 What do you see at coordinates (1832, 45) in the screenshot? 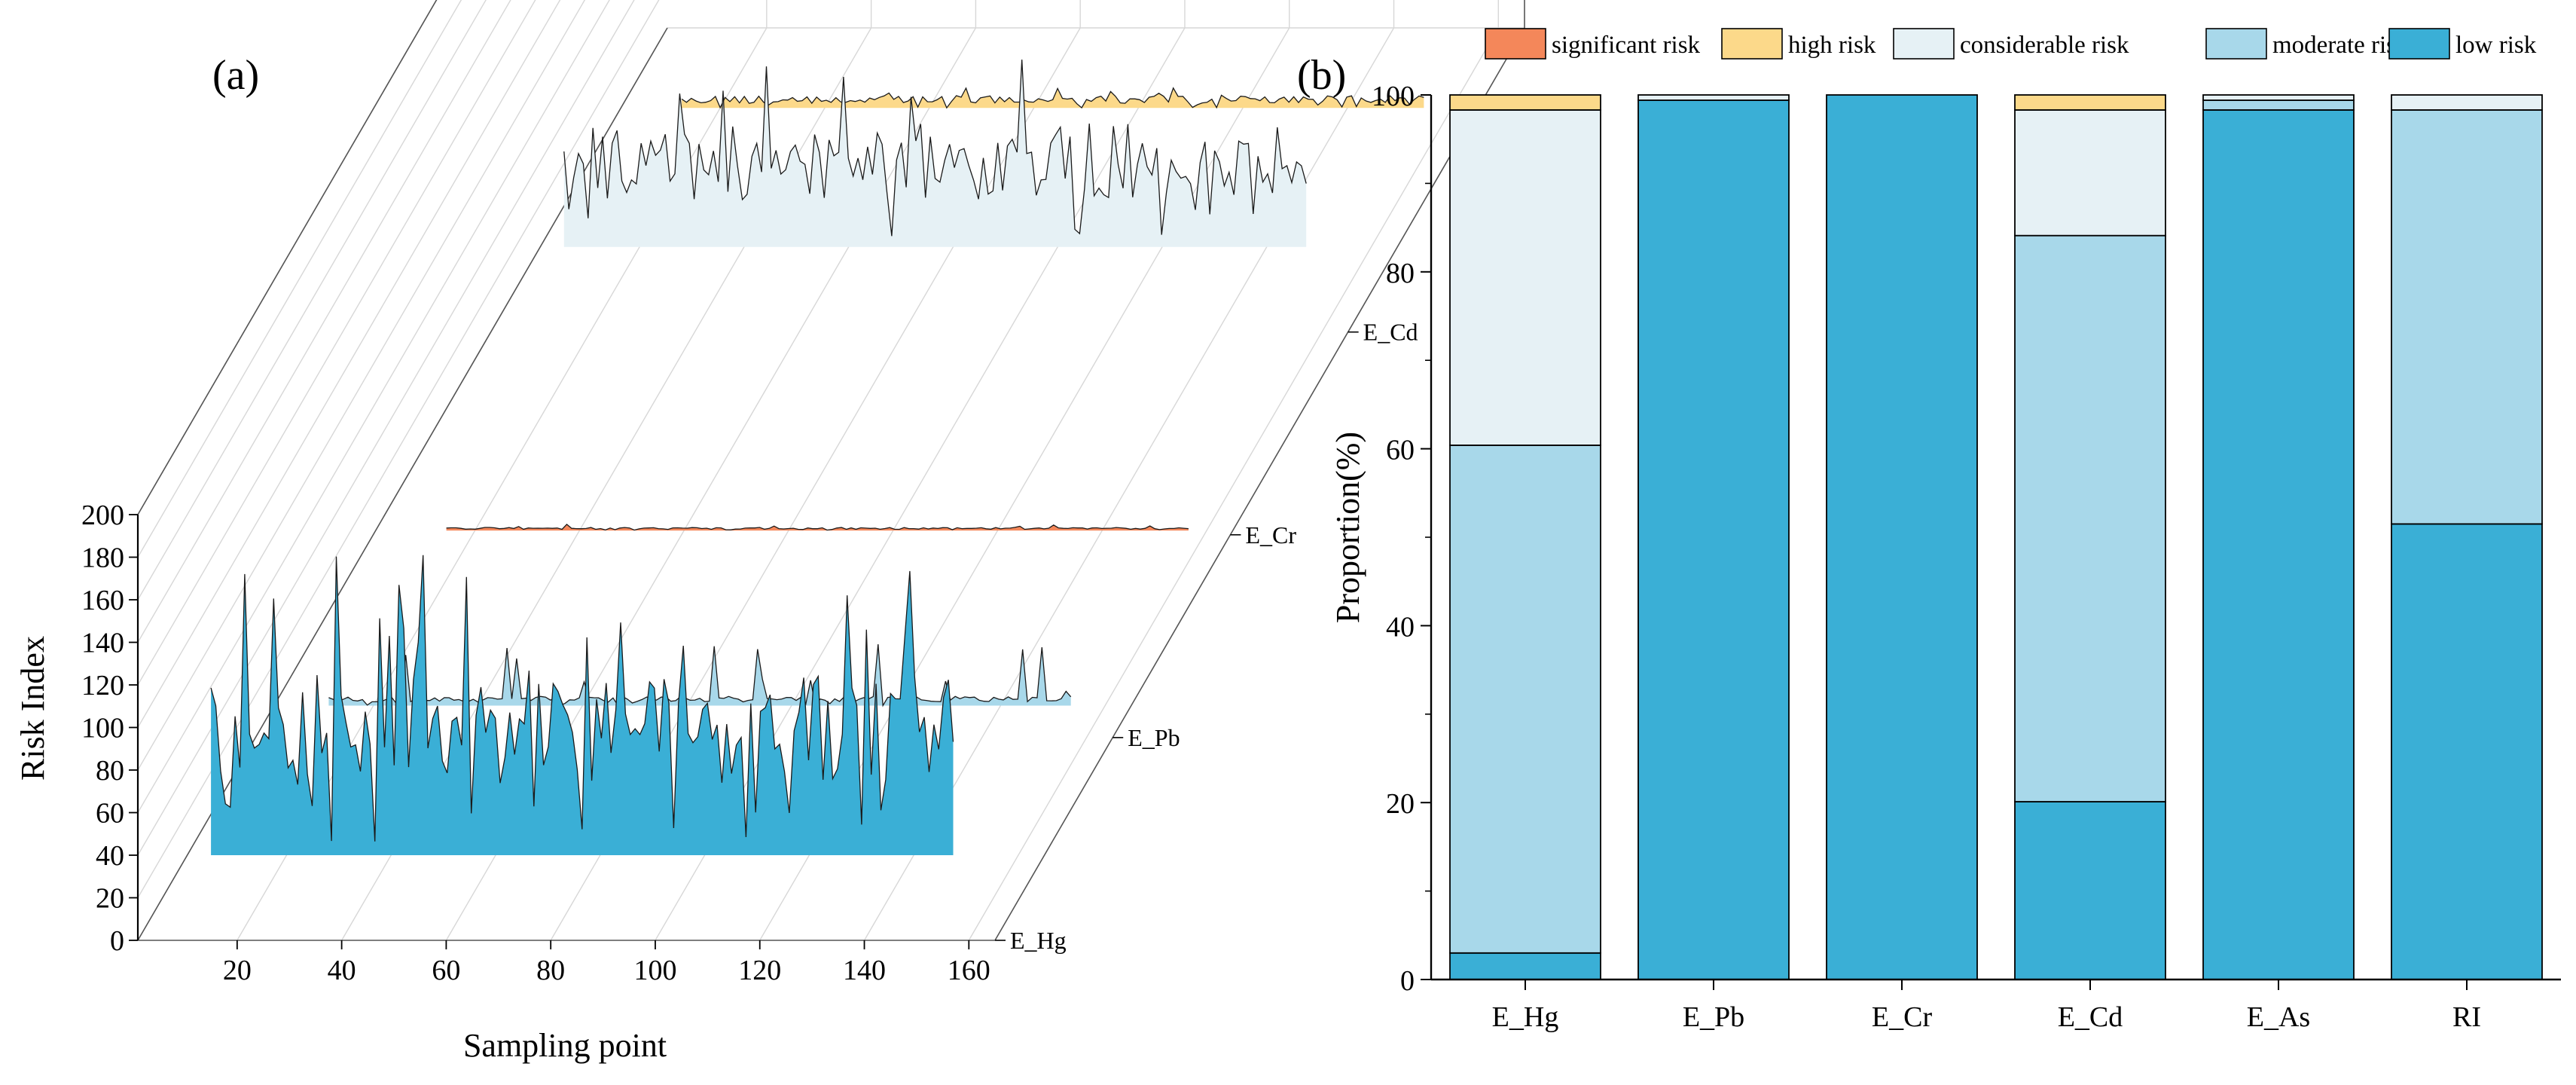
I see `legend-label: high risk` at bounding box center [1832, 45].